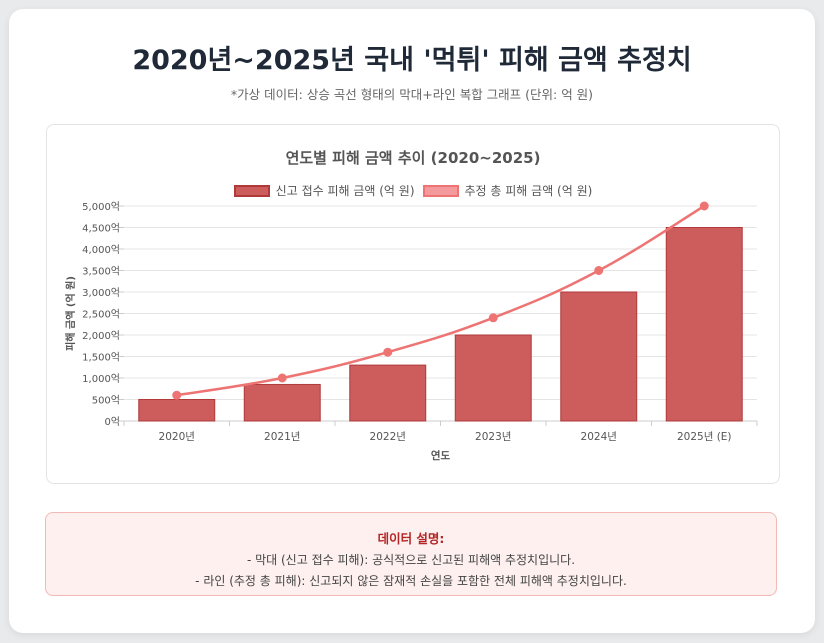  What do you see at coordinates (177, 410) in the screenshot?
I see `bar-2020년` at bounding box center [177, 410].